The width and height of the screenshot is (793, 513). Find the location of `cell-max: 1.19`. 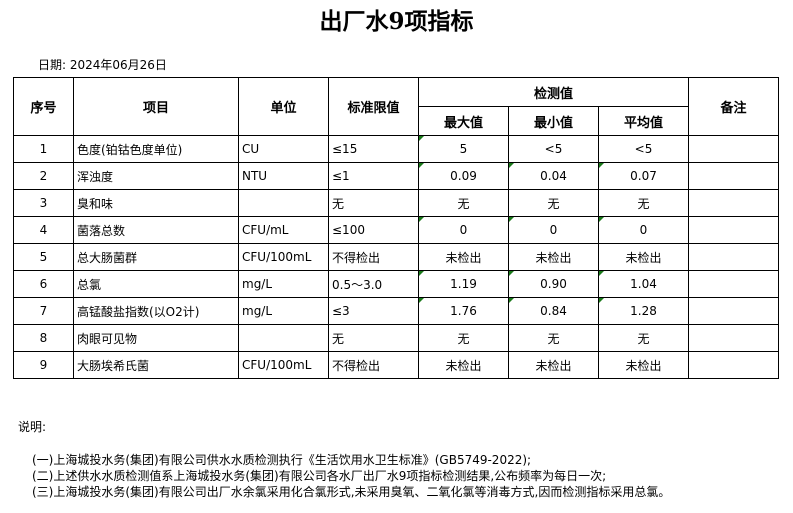

cell-max: 1.19 is located at coordinates (463, 284).